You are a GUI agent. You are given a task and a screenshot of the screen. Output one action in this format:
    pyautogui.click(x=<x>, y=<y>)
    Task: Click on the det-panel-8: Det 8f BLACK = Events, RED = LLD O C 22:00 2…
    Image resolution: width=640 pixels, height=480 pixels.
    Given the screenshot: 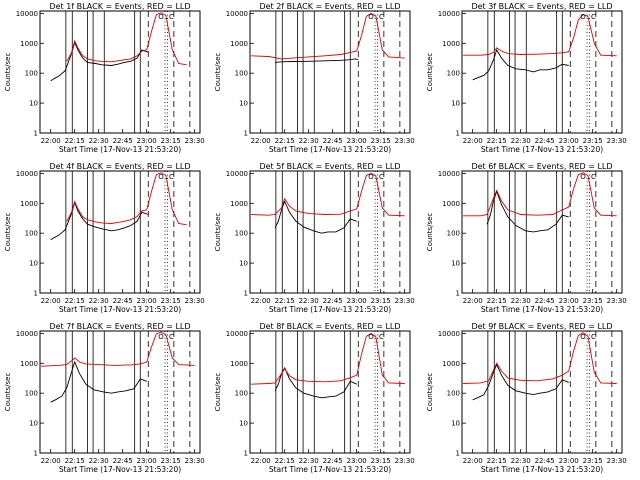 What is the action you would take?
    pyautogui.click(x=314, y=398)
    